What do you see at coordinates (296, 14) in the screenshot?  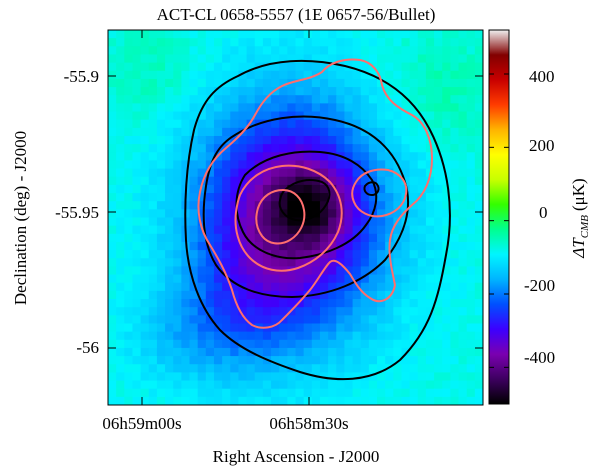 I see `chart-title: ACT-CL 0658-5557 (1E 0657-56/Bullet)` at bounding box center [296, 14].